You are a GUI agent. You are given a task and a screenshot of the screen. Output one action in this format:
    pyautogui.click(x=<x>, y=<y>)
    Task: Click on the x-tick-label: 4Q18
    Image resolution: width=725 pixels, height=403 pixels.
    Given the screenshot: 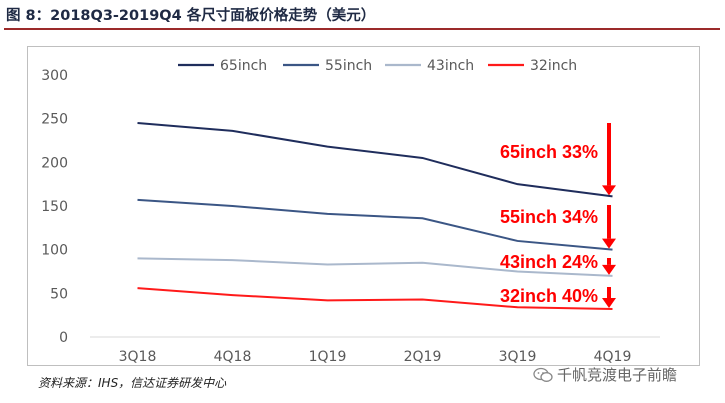 What is the action you would take?
    pyautogui.click(x=233, y=357)
    